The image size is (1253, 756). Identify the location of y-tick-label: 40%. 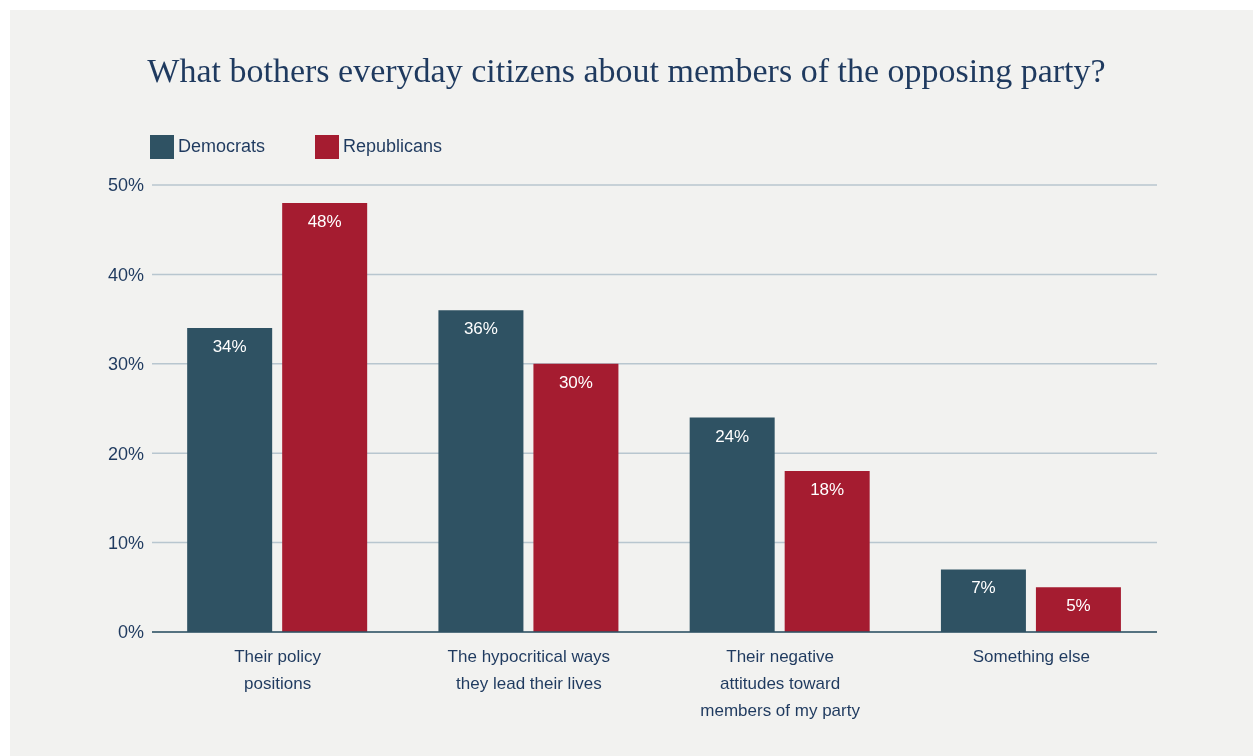
(125, 274).